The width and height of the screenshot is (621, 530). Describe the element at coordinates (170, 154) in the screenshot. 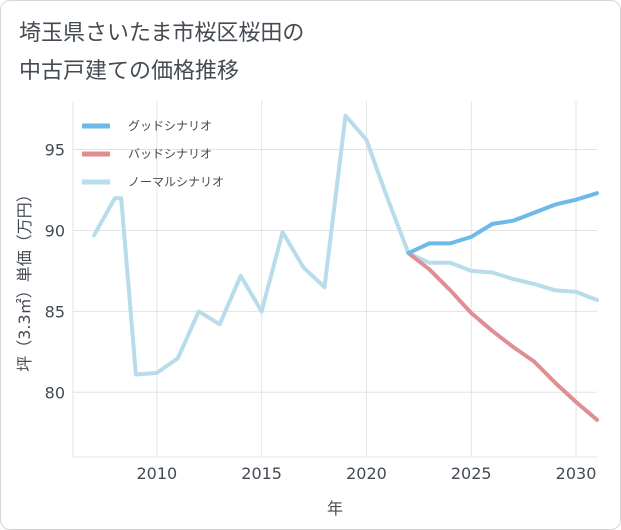

I see `legend-label: バッドシナリオ` at that location.